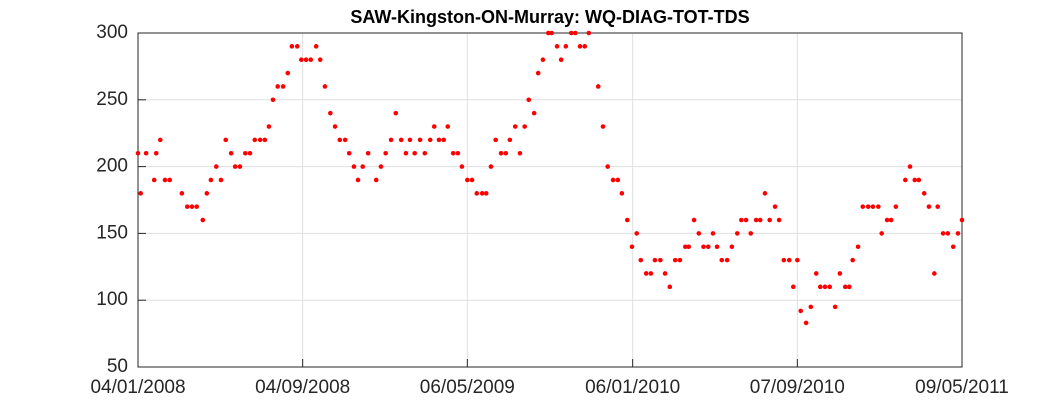  Describe the element at coordinates (112, 99) in the screenshot. I see `y-tick-label: 250` at that location.